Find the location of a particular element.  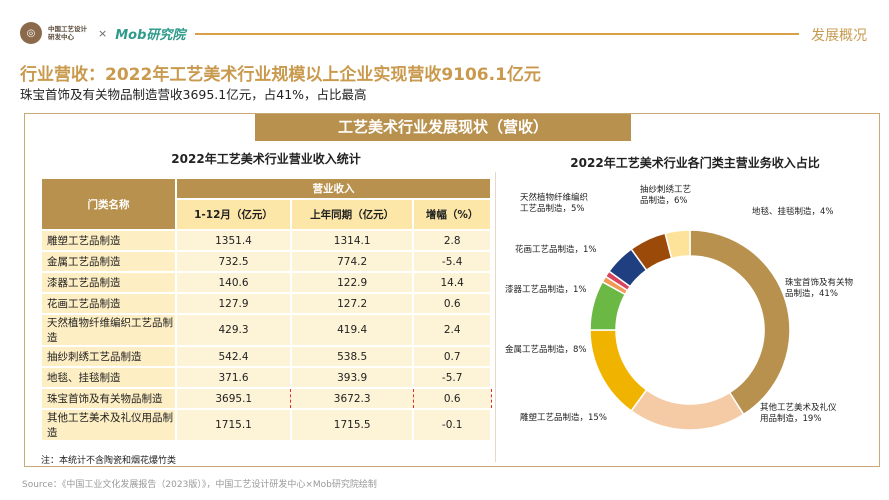

header-logos: ◎ 中国工艺设计研发中心 × Mob研究院 is located at coordinates (102, 33).